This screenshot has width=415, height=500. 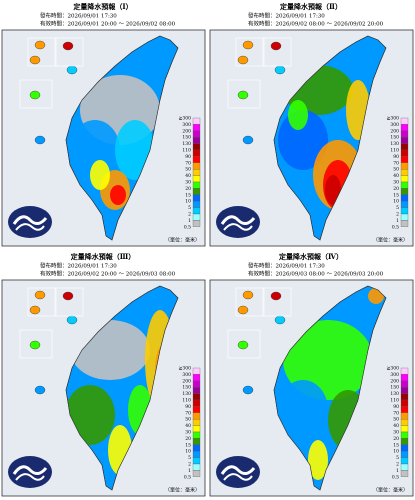 What do you see at coordinates (394, 151) in the screenshot?
I see `legend-label: 110` at bounding box center [394, 151].